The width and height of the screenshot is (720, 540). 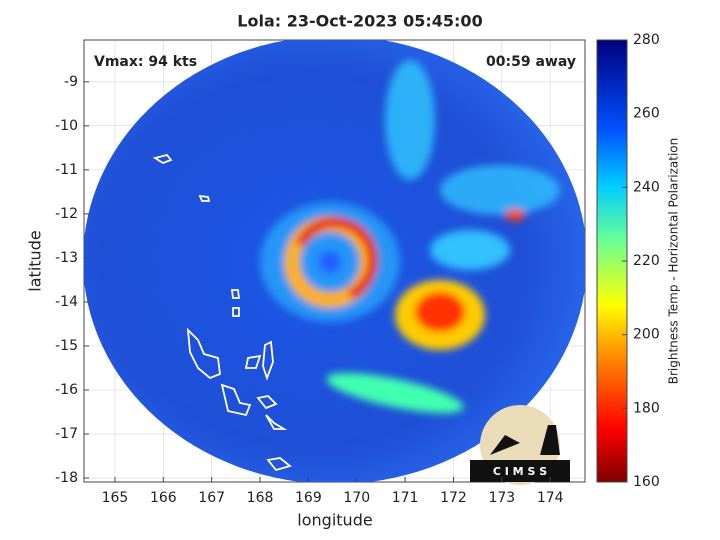 I want to click on colorbar-tick-label: 160, so click(x=646, y=482).